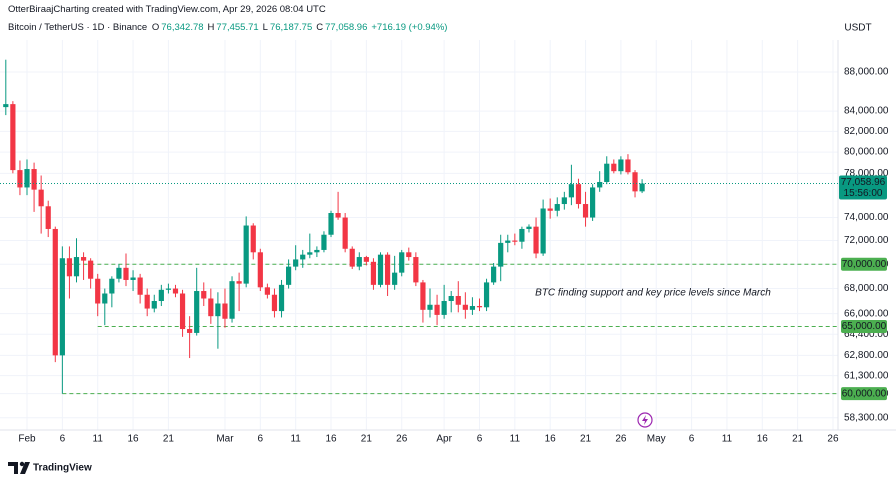 The image size is (896, 487). I want to click on last-price-box, so click(863, 187).